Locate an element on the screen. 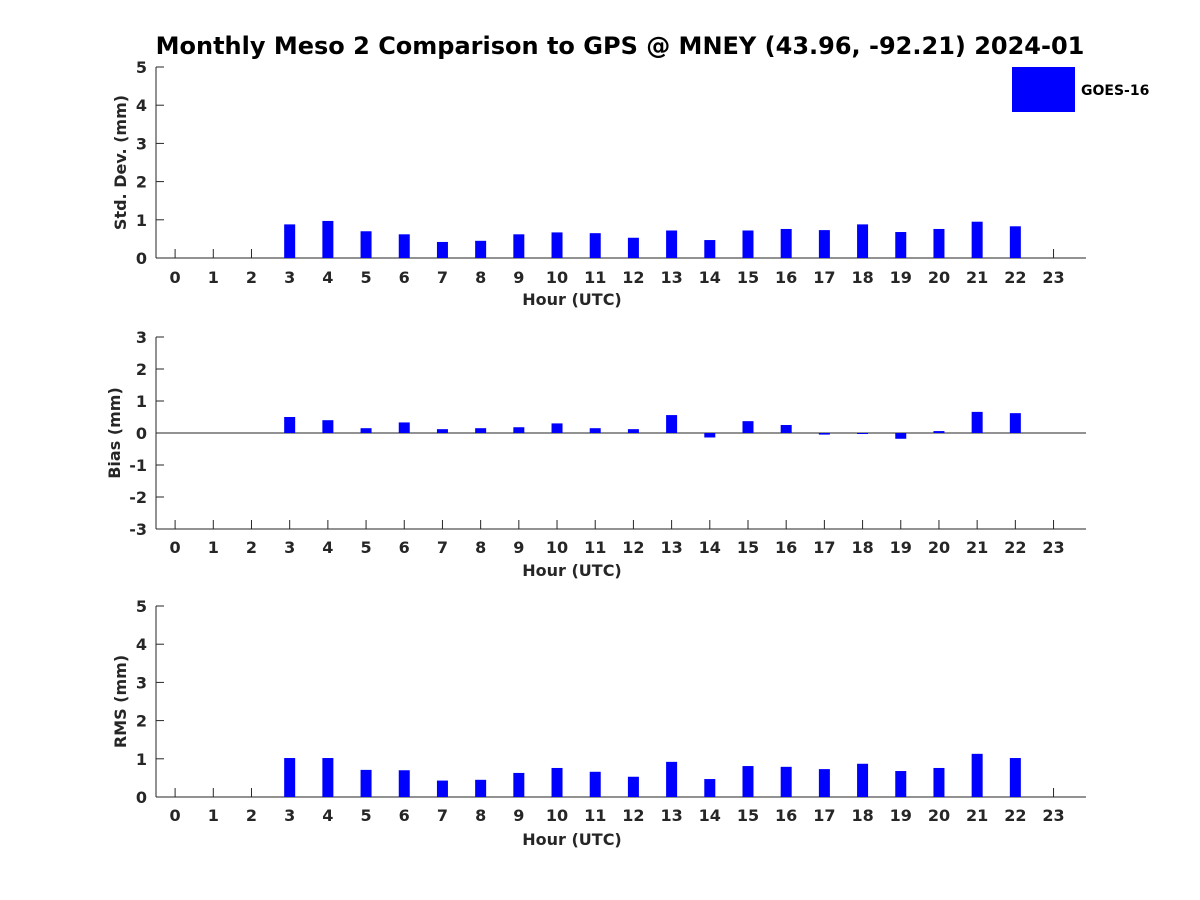 This screenshot has height=900, width=1200. legend: GOES-16 is located at coordinates (1080, 89).